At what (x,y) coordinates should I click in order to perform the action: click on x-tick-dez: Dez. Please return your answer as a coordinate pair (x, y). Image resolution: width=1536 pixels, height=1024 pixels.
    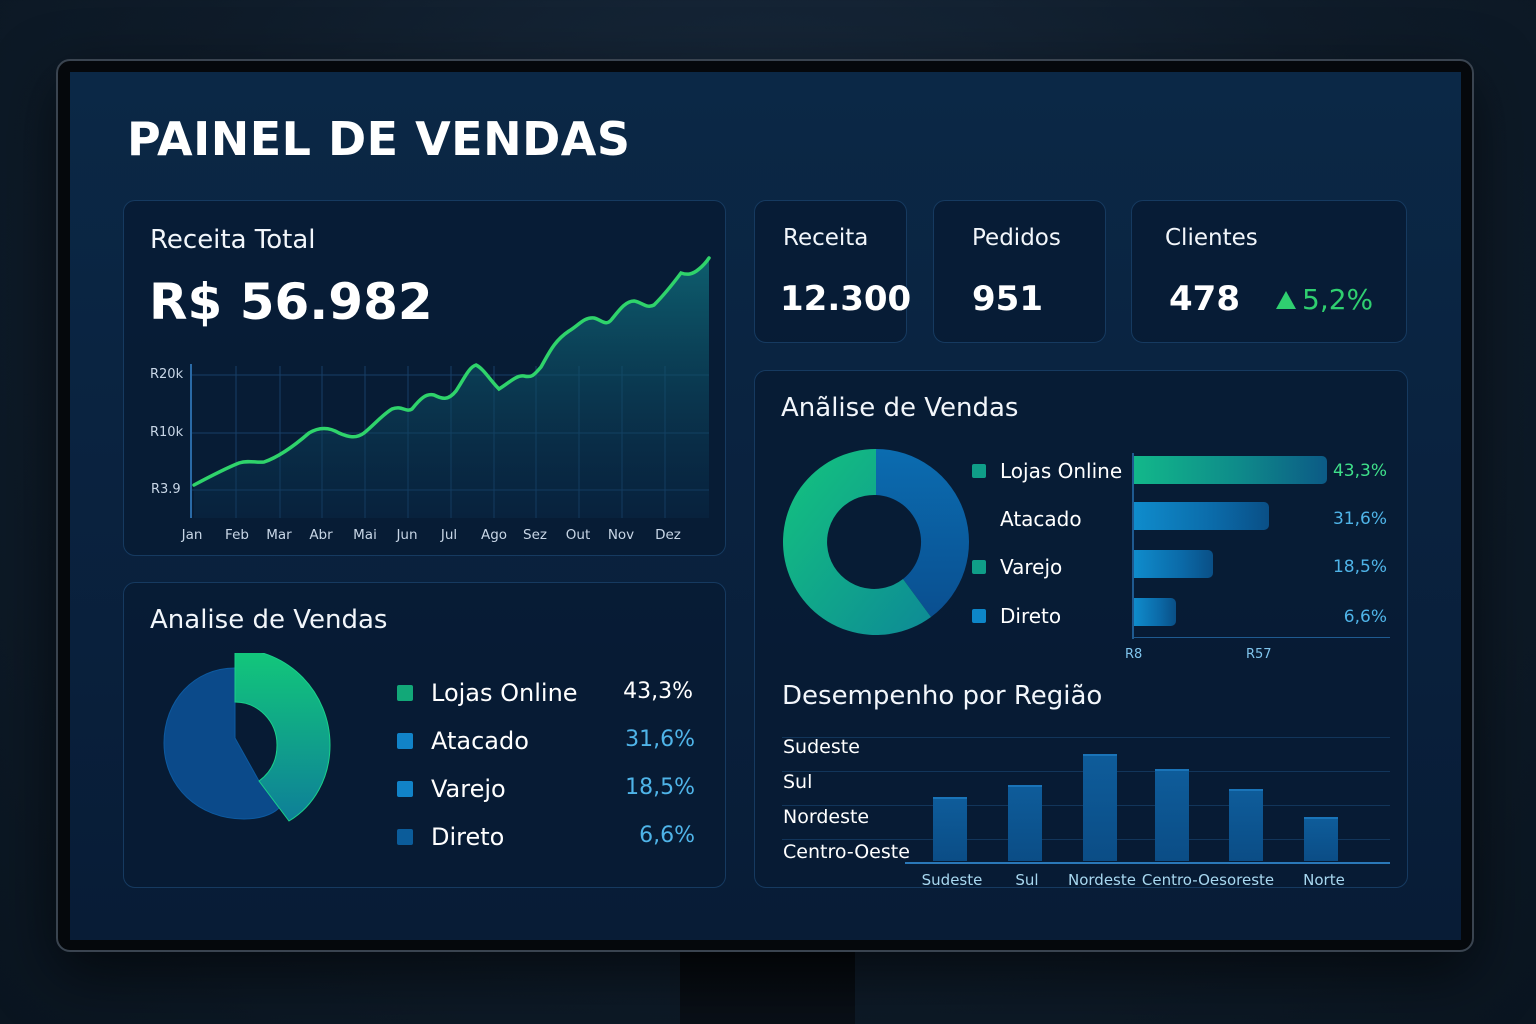
    Looking at the image, I should click on (668, 535).